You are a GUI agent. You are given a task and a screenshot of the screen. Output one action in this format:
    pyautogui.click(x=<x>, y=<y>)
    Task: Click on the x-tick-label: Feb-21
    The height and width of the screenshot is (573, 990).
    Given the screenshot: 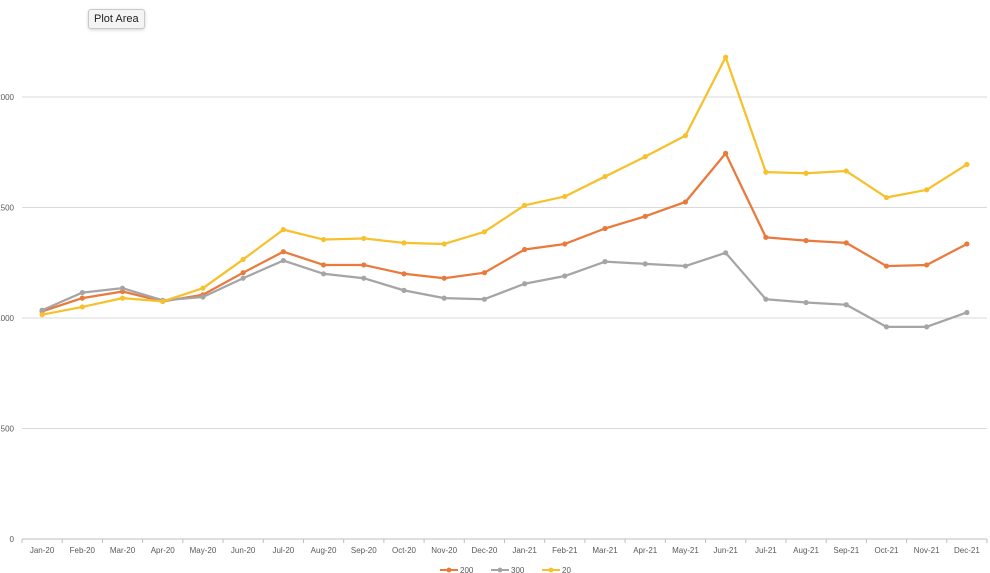 What is the action you would take?
    pyautogui.click(x=565, y=550)
    